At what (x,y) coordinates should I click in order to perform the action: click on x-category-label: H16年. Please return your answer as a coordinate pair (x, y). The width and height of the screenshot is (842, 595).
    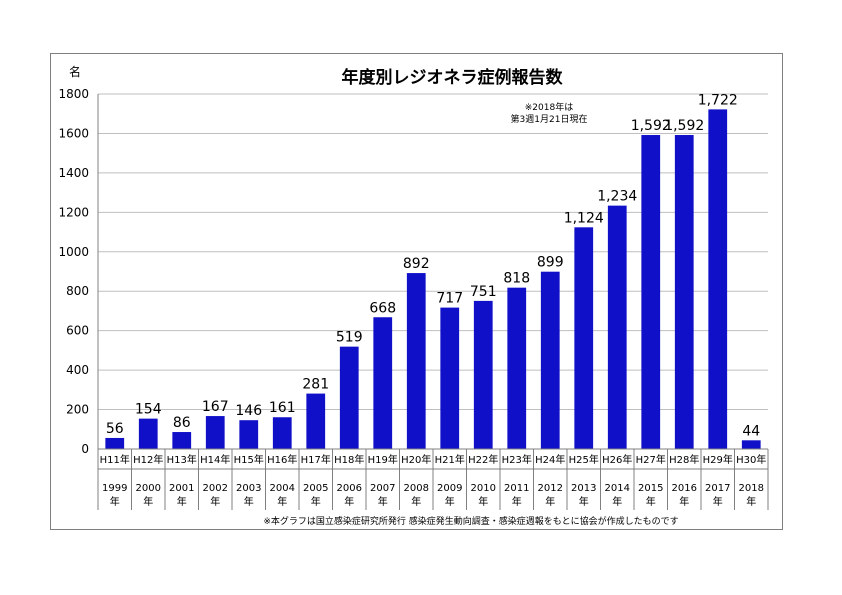
    Looking at the image, I should click on (282, 459).